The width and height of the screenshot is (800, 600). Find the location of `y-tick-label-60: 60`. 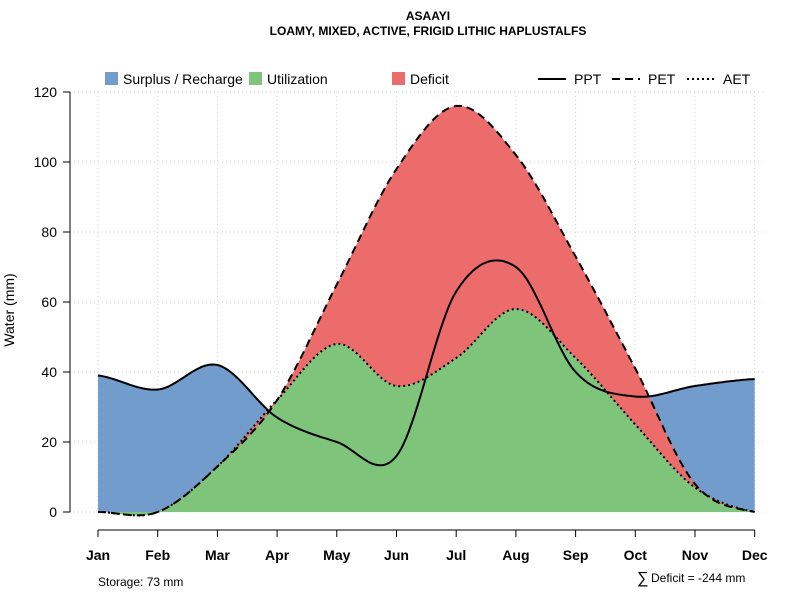

y-tick-label-60: 60 is located at coordinates (49, 302).